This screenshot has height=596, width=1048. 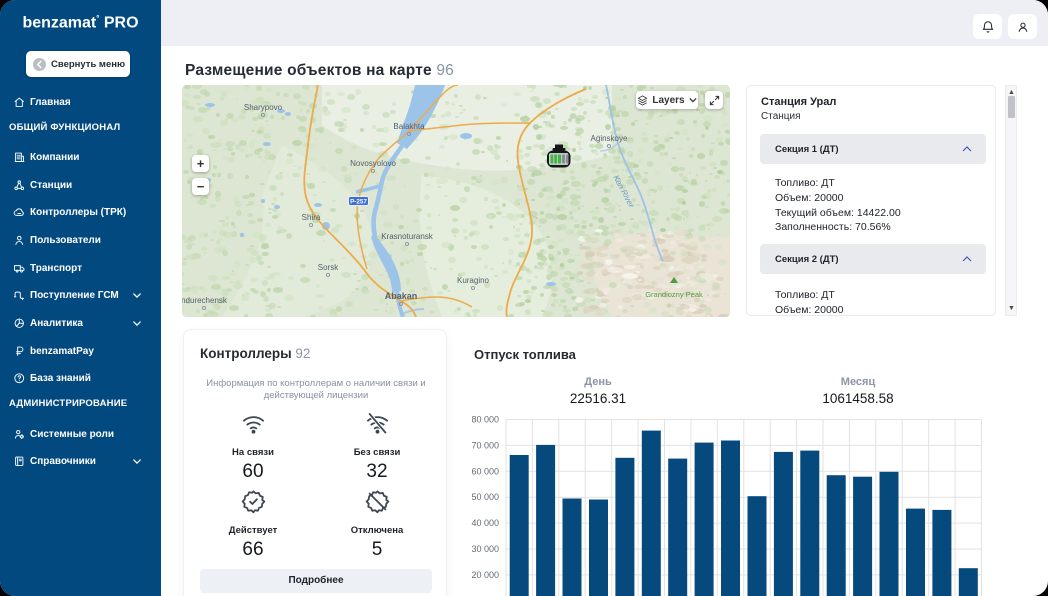 I want to click on svg-text: Aginskoye, so click(x=609, y=138).